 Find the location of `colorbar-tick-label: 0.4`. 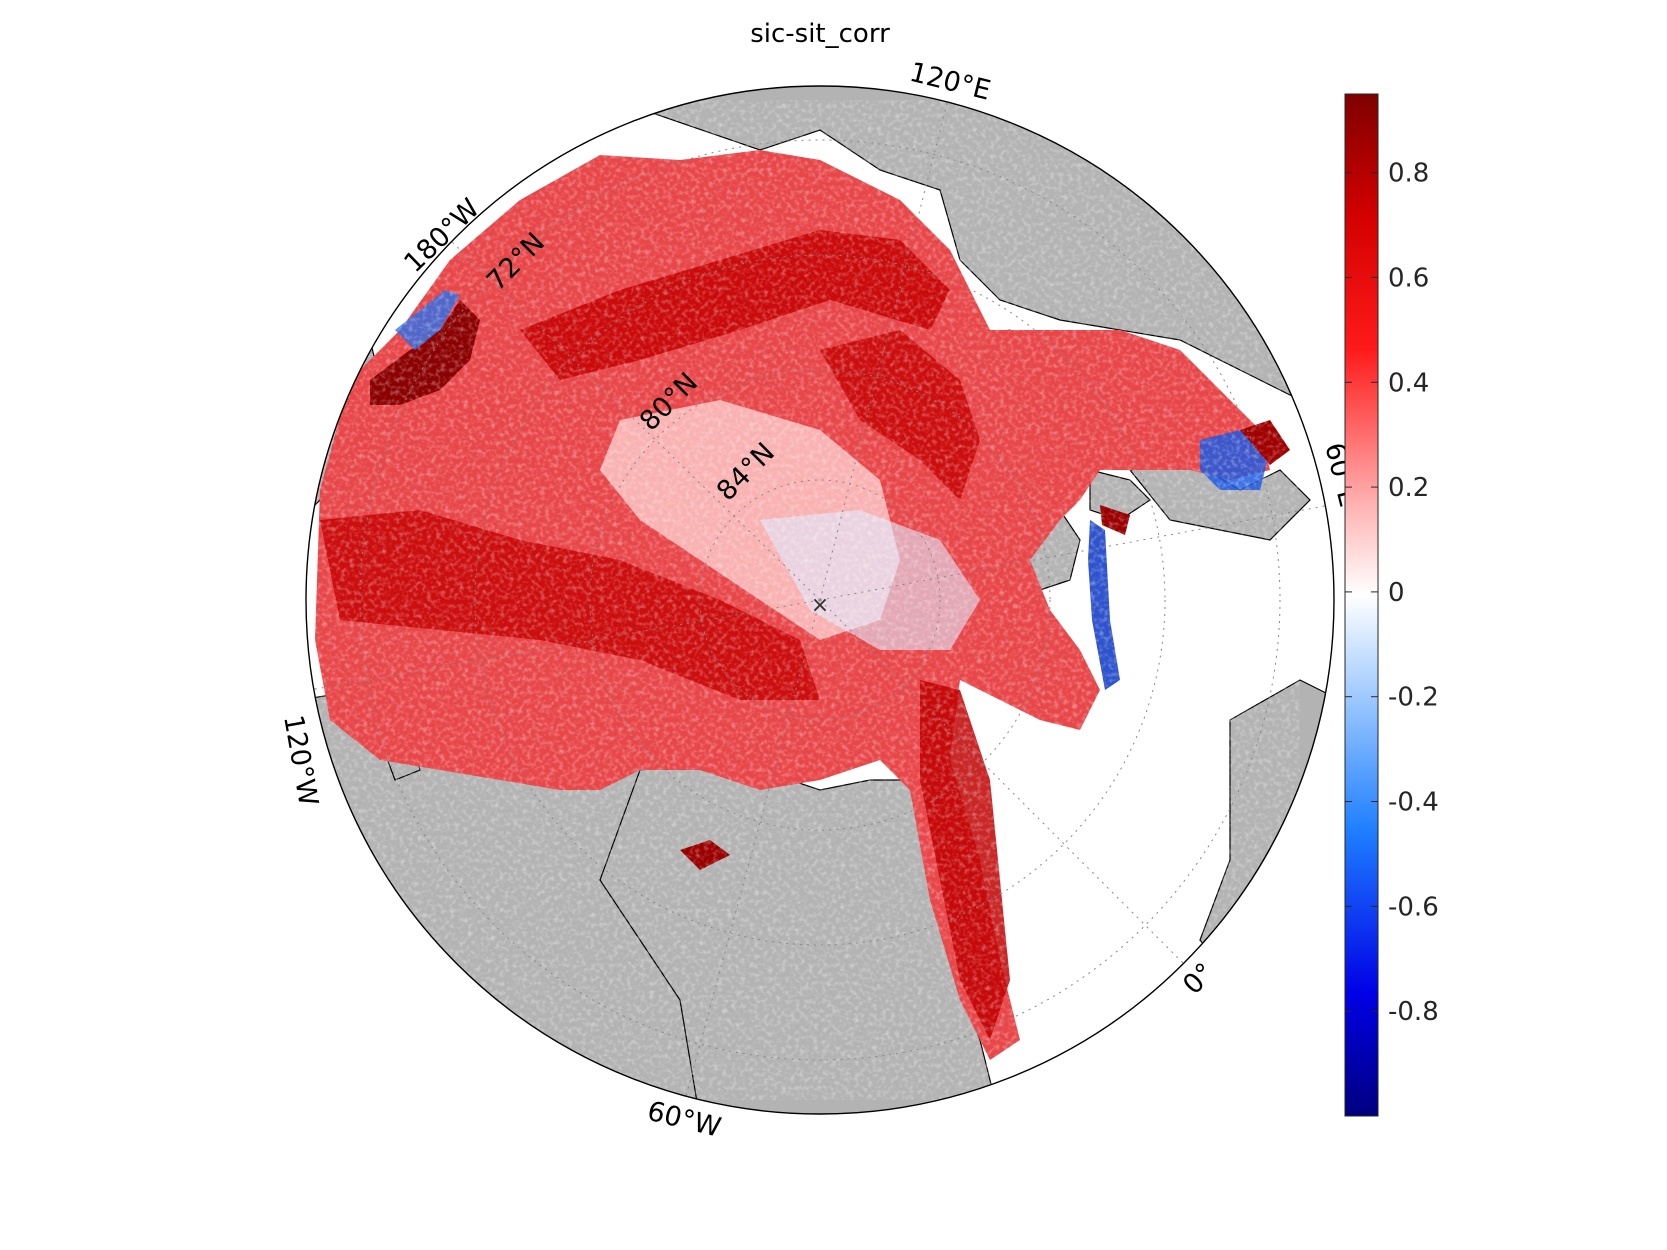

colorbar-tick-label: 0.4 is located at coordinates (1408, 383).